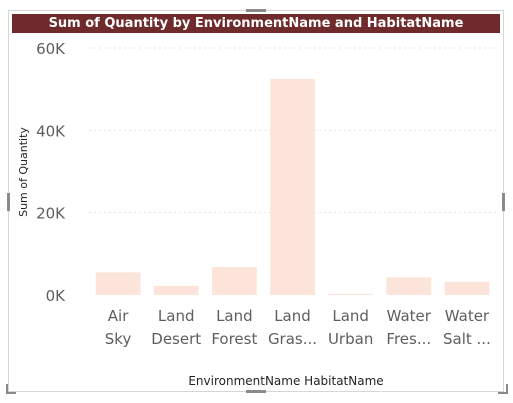 The image size is (513, 403). Describe the element at coordinates (285, 381) in the screenshot. I see `x-axis-label: EnvironmentName HabitatName` at that location.